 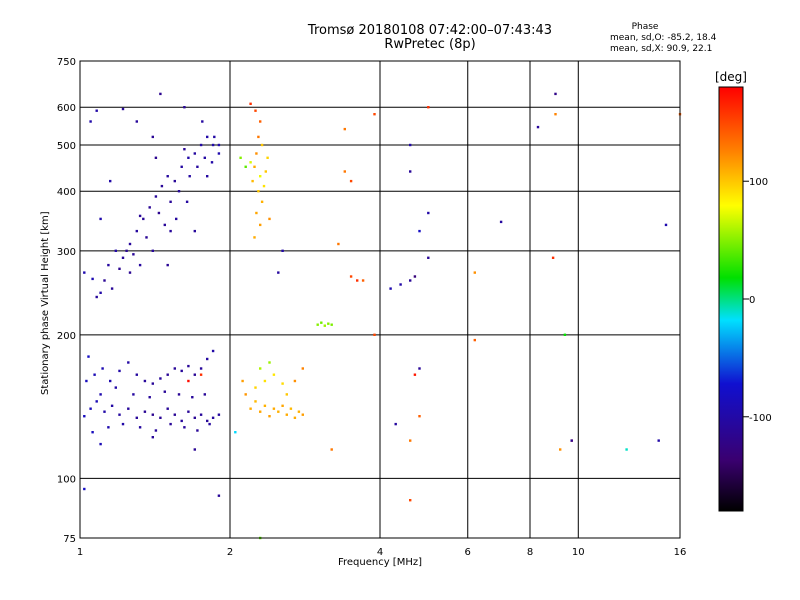 What do you see at coordinates (731, 77) in the screenshot?
I see `colorbar-unit-label: [deg]` at bounding box center [731, 77].